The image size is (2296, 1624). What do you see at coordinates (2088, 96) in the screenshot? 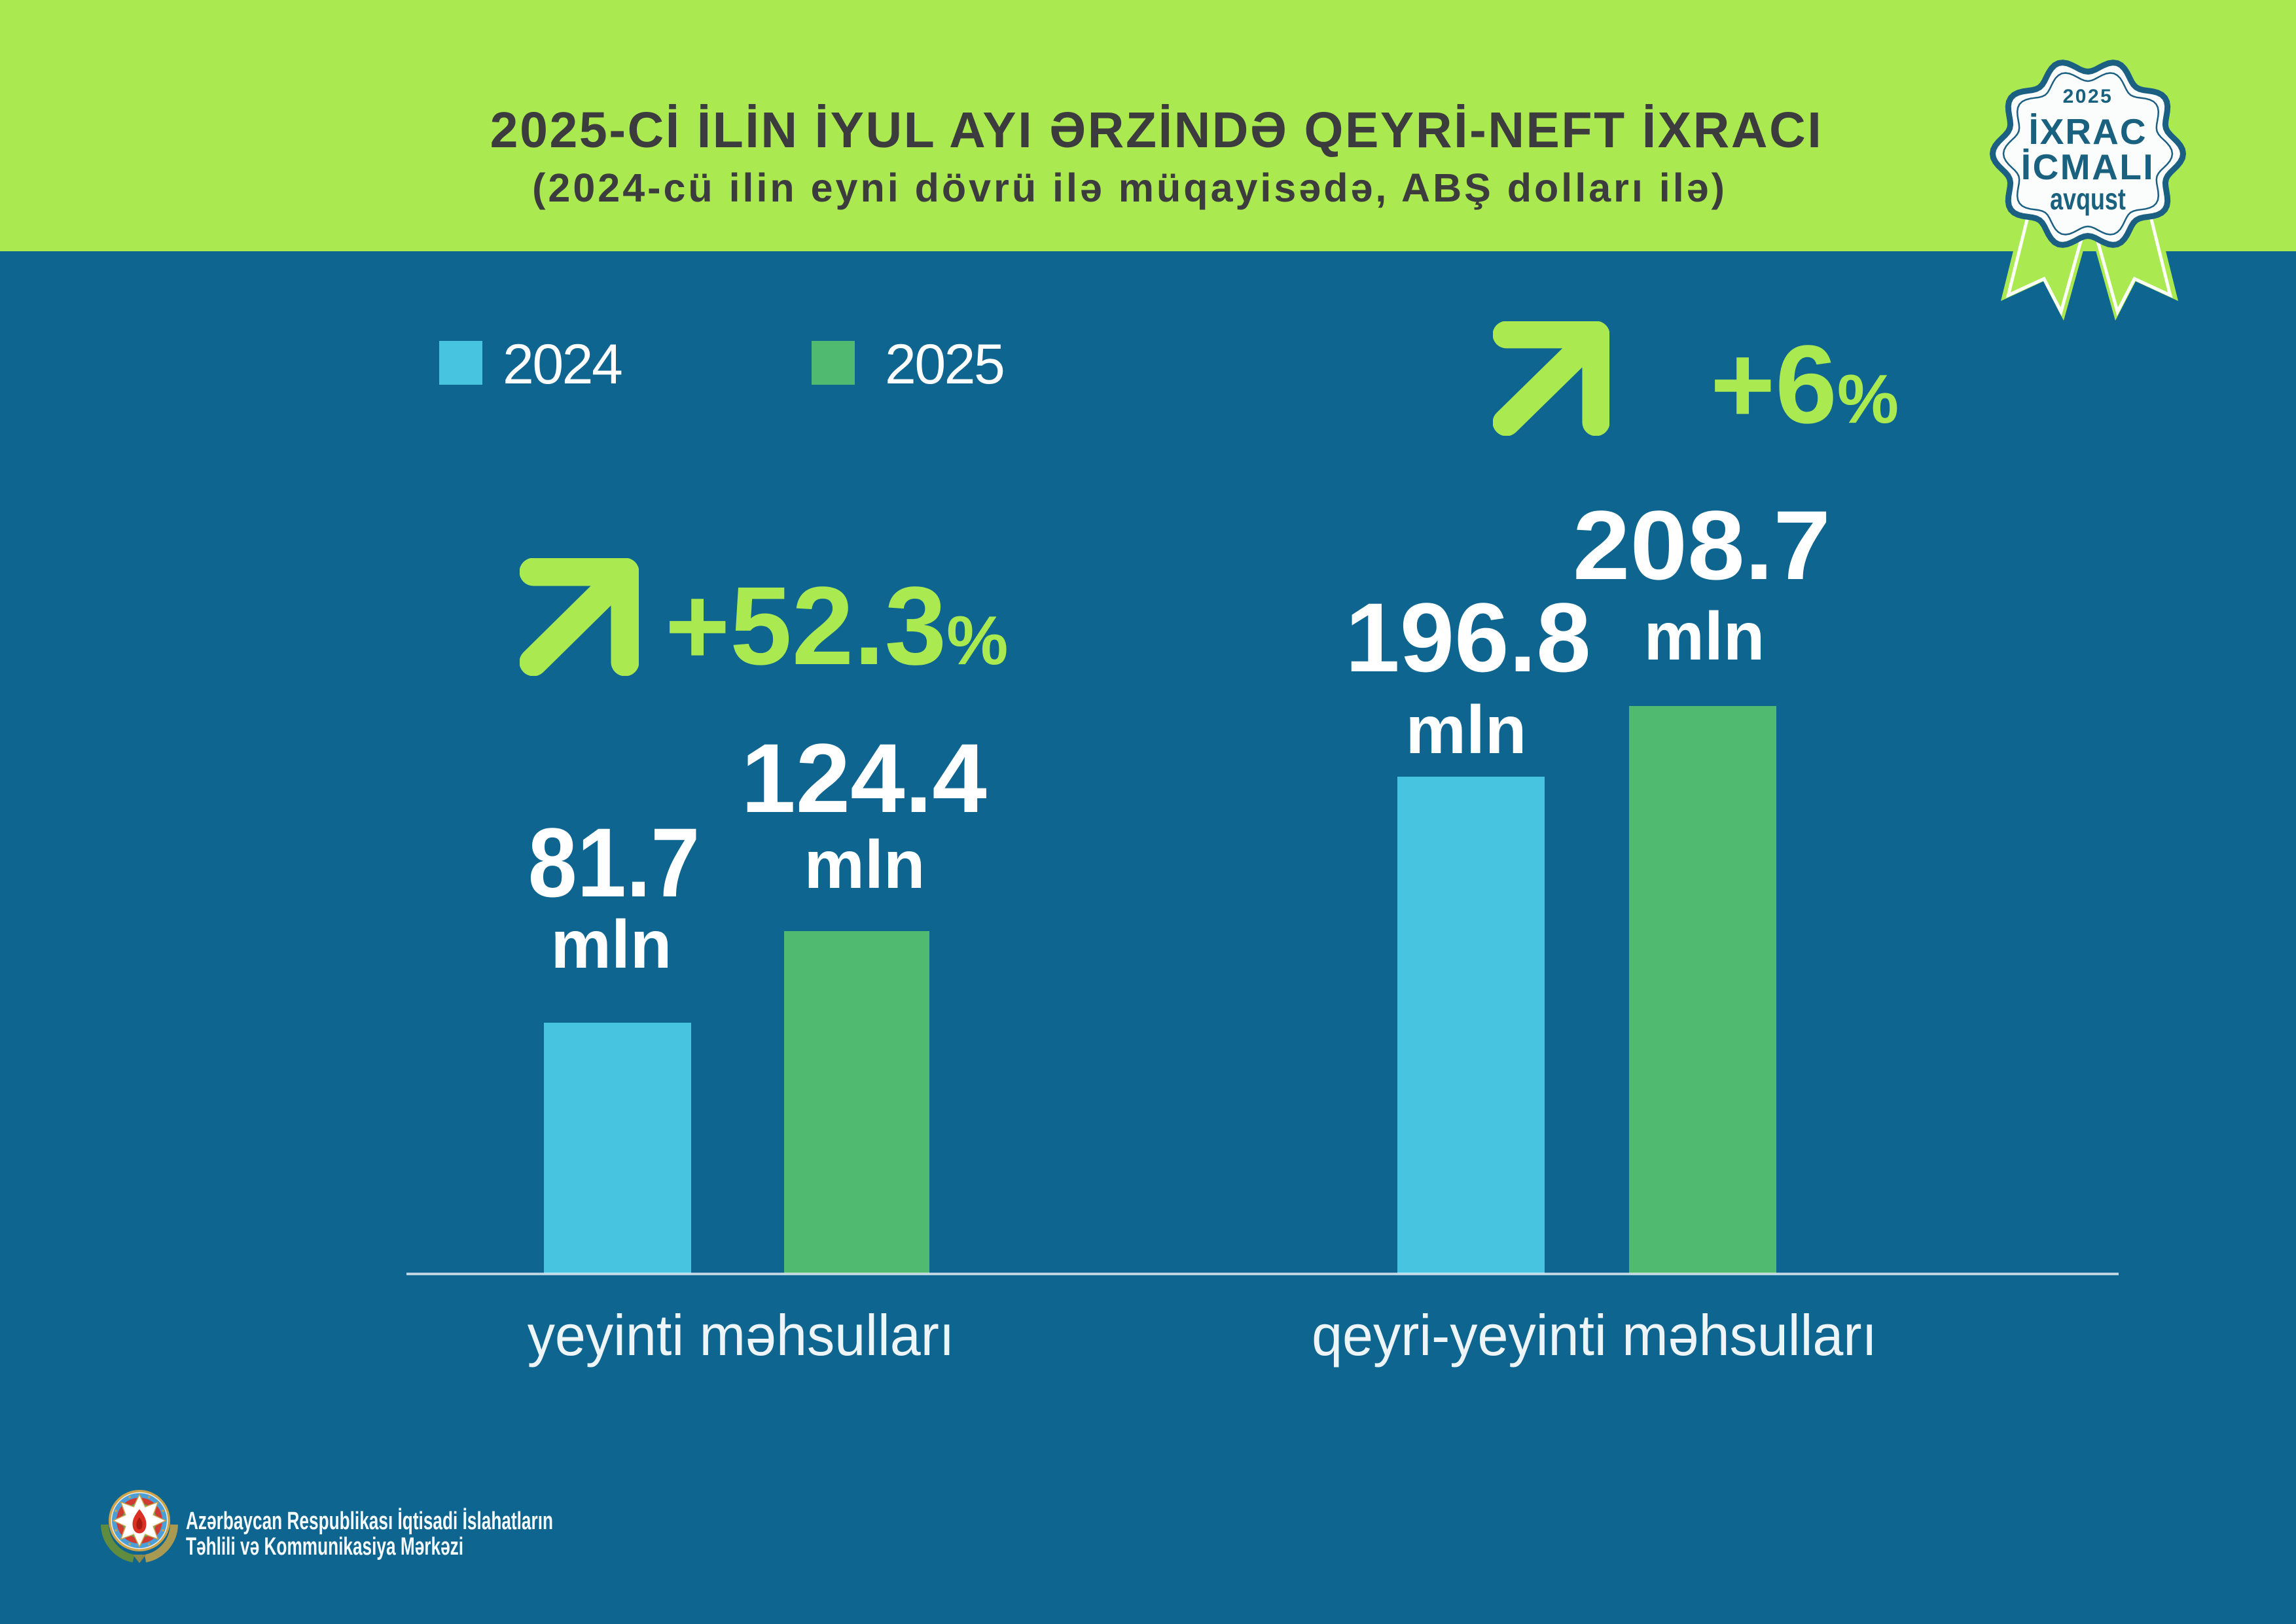
I see `svg-text: 2025` at bounding box center [2088, 96].